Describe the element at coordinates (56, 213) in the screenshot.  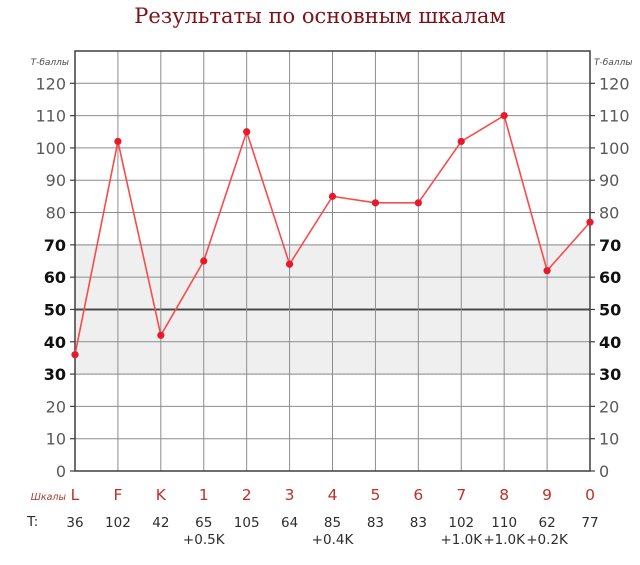
I see `y-tick-label-left: 80` at that location.